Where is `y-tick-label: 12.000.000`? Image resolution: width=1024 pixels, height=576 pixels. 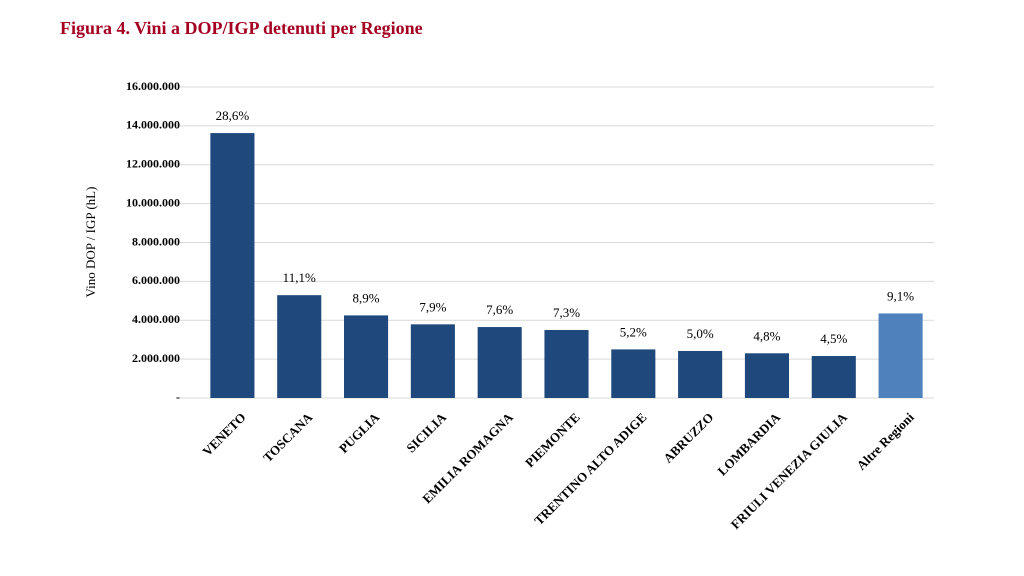
y-tick-label: 12.000.000 is located at coordinates (153, 164).